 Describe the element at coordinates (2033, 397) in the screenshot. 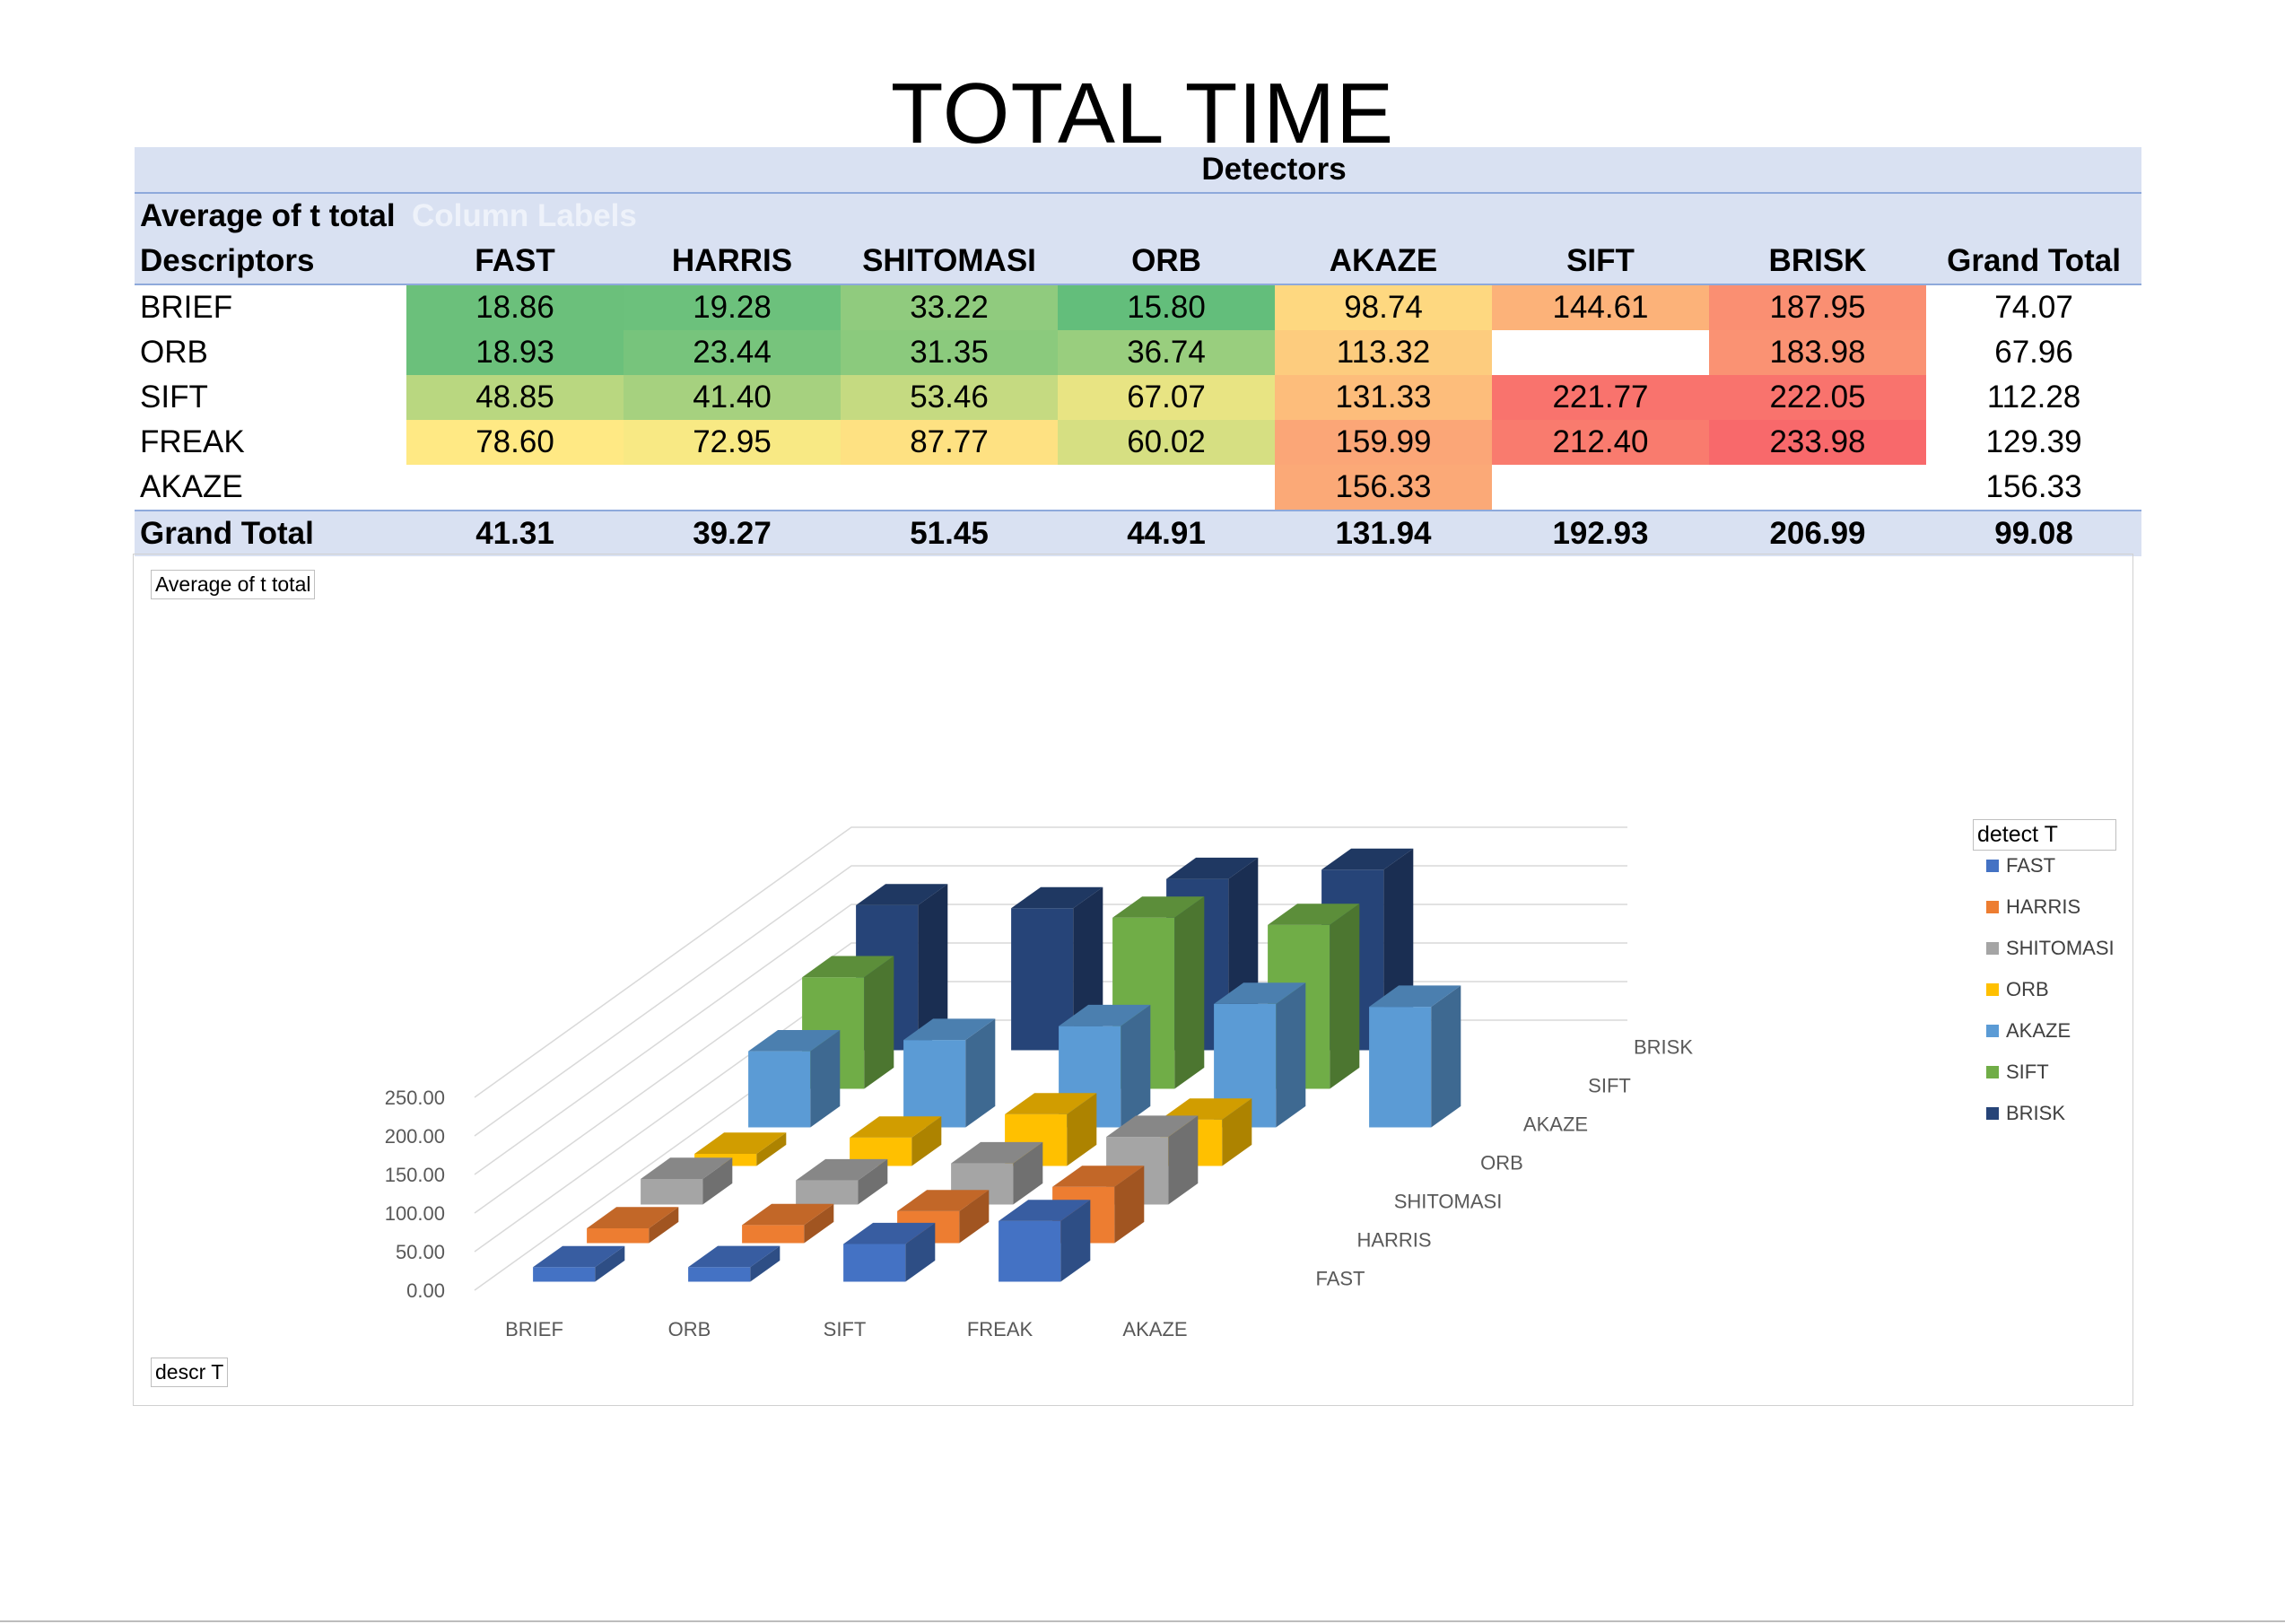

I see `row-total-cell: 112.28` at that location.